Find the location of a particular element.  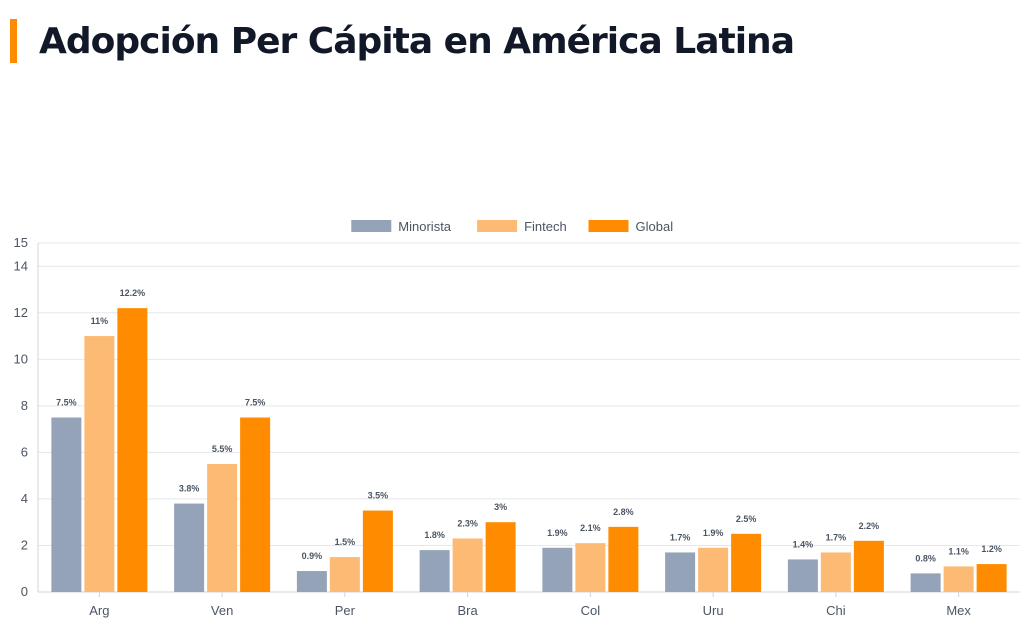

x-category-label: Mex is located at coordinates (958, 610).